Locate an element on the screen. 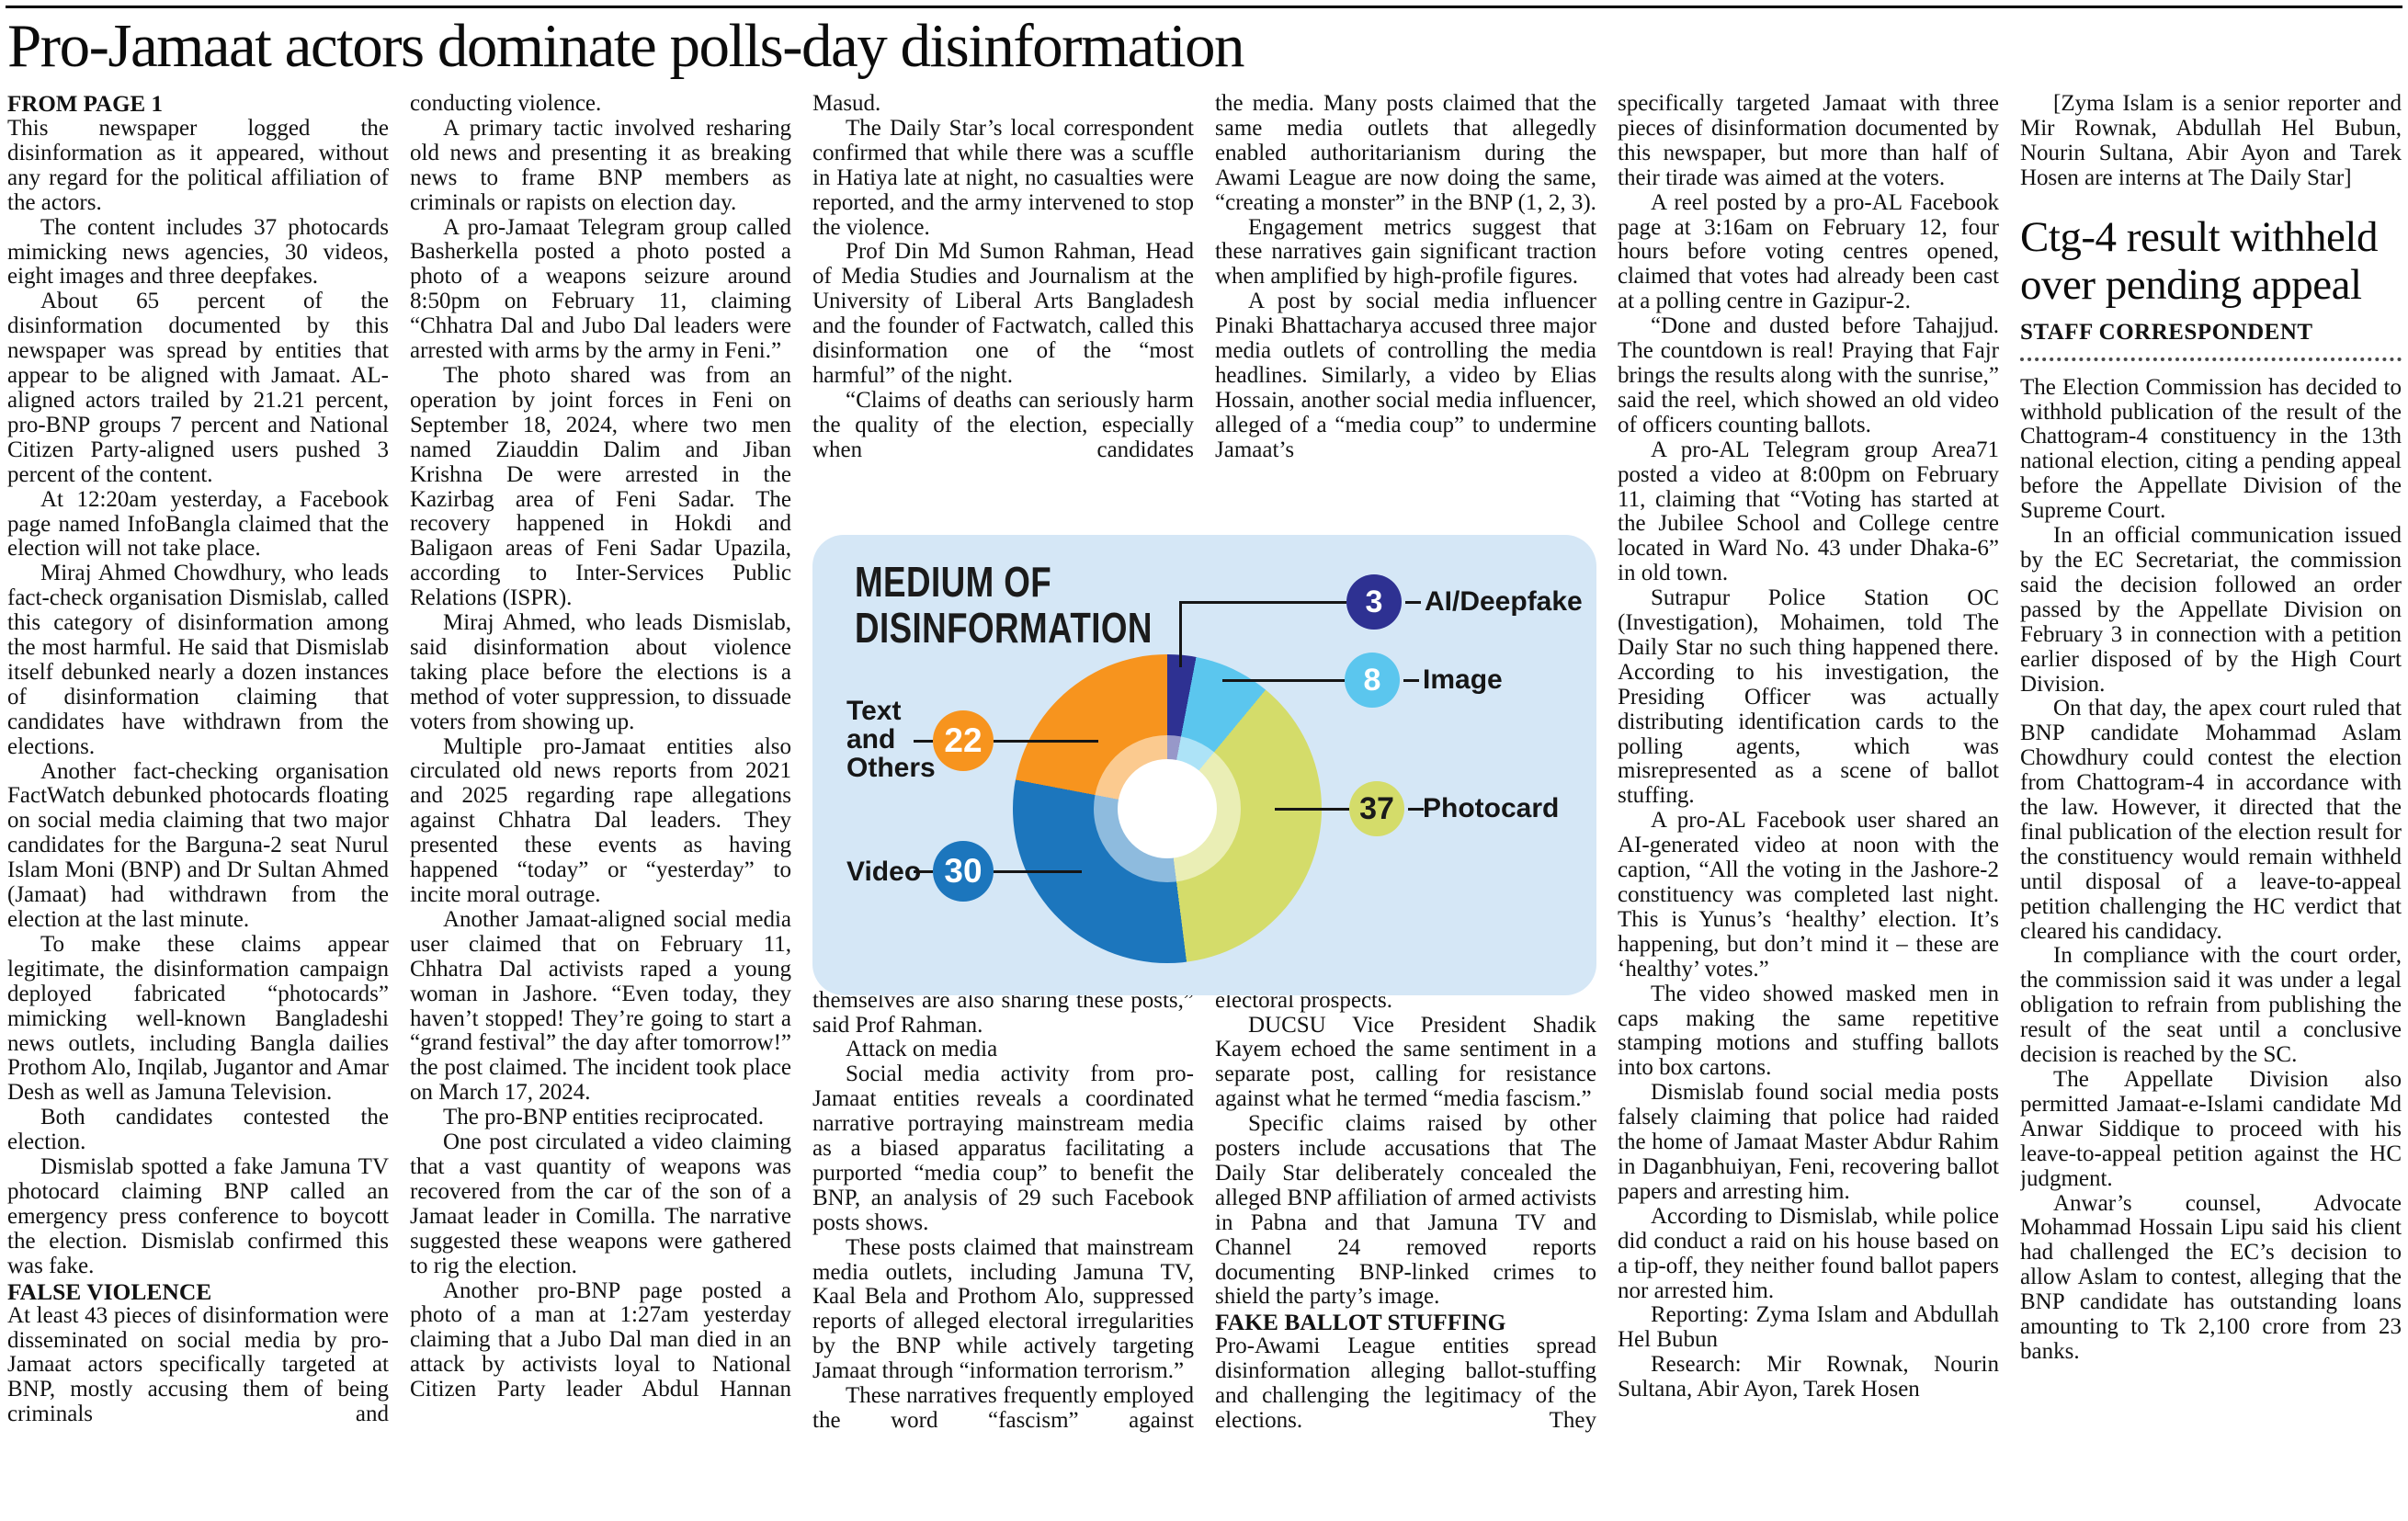  paragraph: Attack on media is located at coordinates (922, 1049).